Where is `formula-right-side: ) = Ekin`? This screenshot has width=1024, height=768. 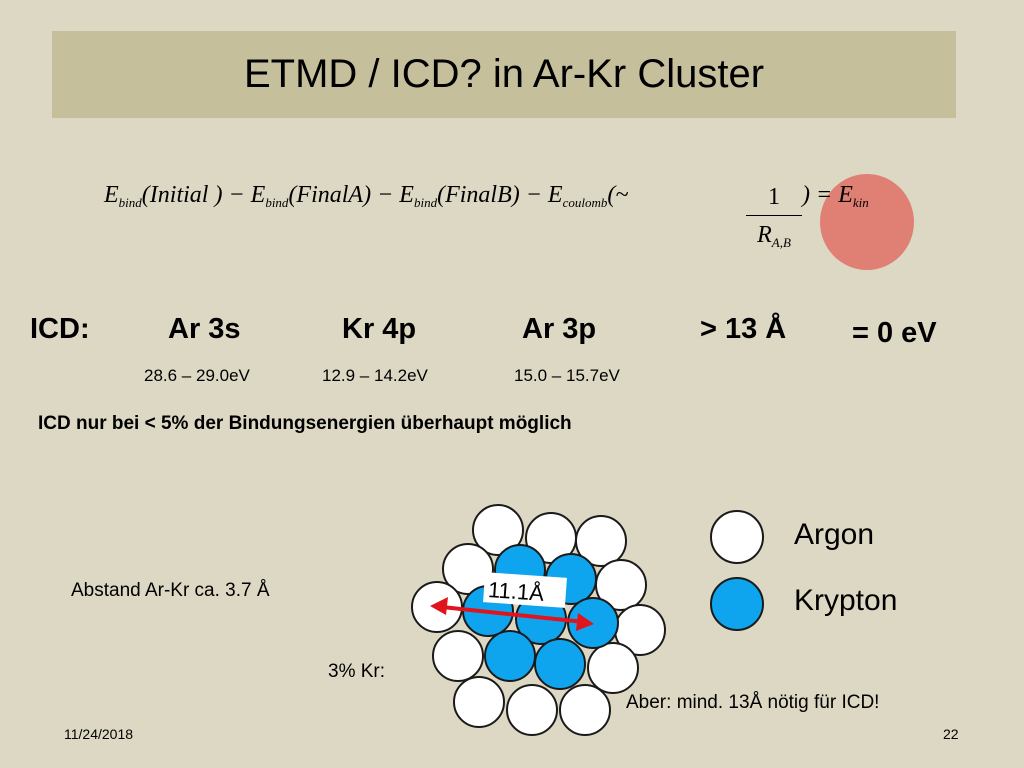
formula-right-side: ) = Ekin is located at coordinates (835, 196).